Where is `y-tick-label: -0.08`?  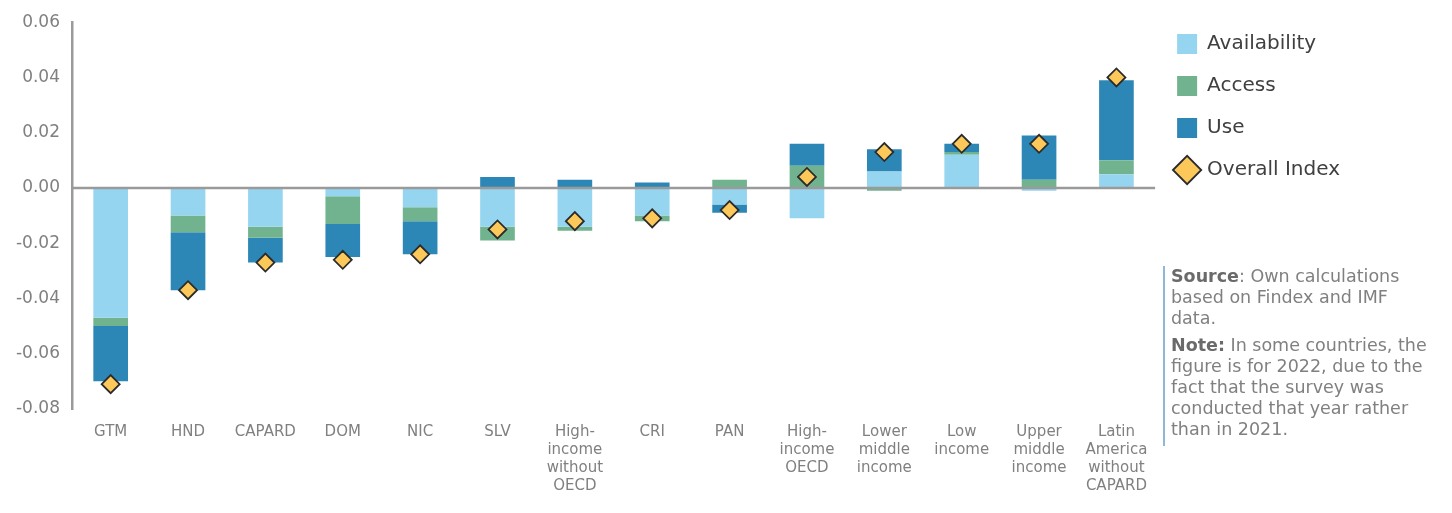
y-tick-label: -0.08 is located at coordinates (37, 407).